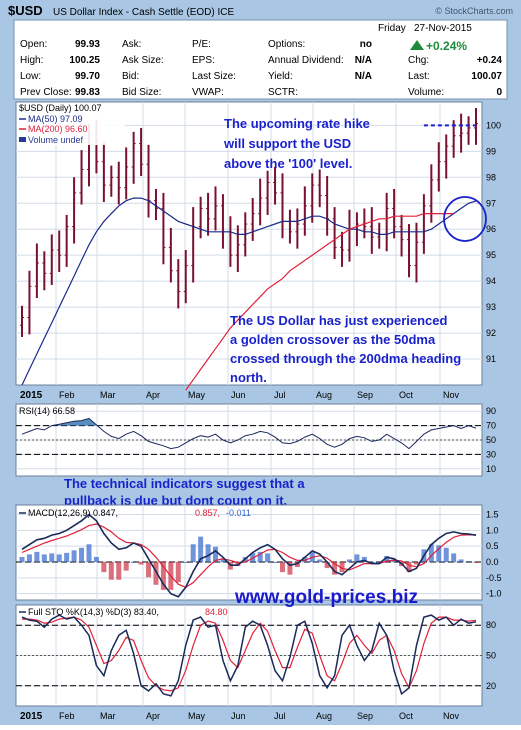 Image resolution: width=521 pixels, height=730 pixels. What do you see at coordinates (130, 76) in the screenshot?
I see `header-label: Bid:` at bounding box center [130, 76].